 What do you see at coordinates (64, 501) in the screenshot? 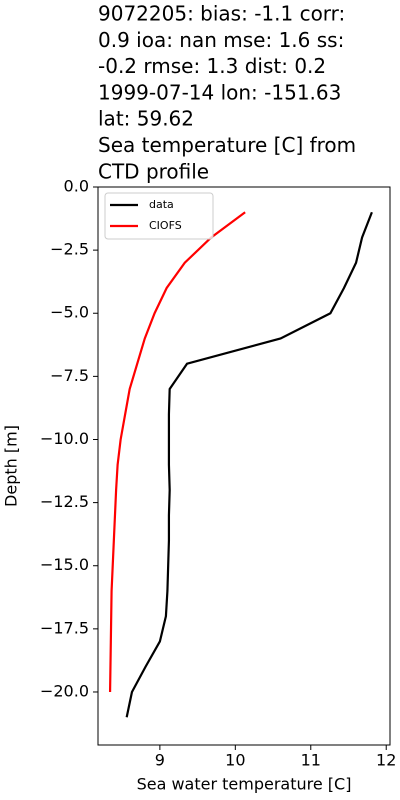
I see `y-tick-label: −12.5` at bounding box center [64, 501].